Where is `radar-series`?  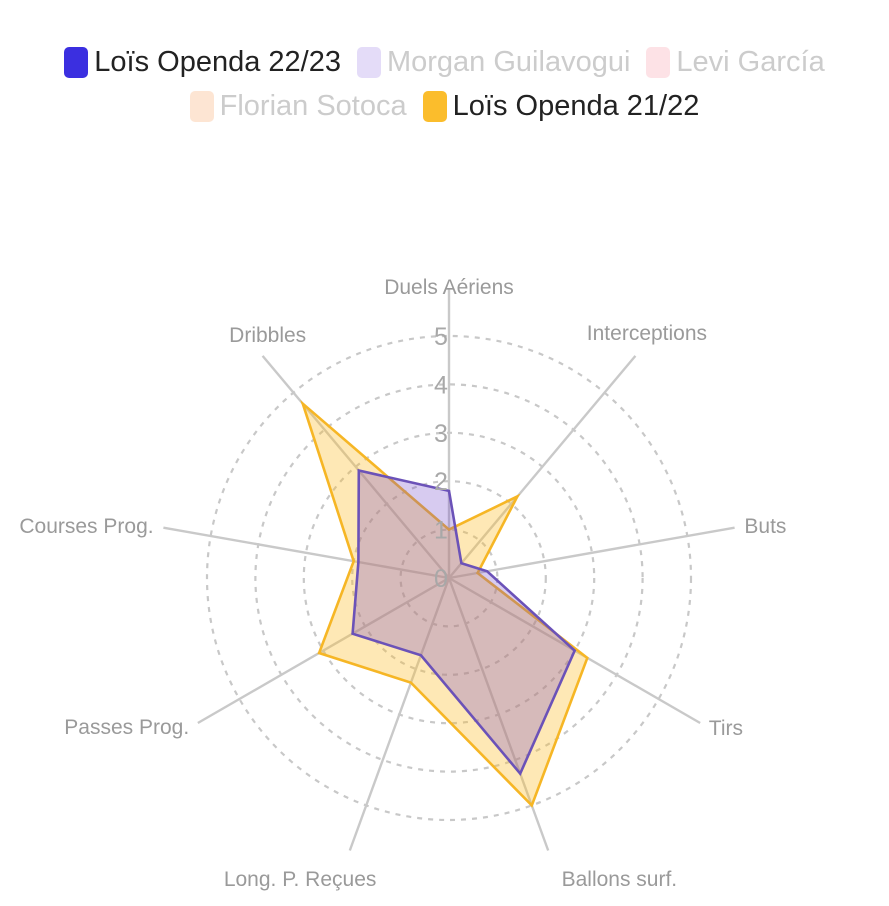 radar-series is located at coordinates (444, 603).